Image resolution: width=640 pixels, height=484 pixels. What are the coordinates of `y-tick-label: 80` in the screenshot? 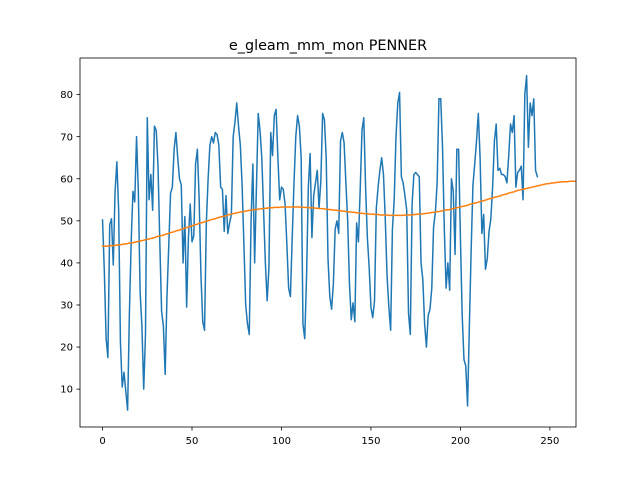 It's located at (66, 95).